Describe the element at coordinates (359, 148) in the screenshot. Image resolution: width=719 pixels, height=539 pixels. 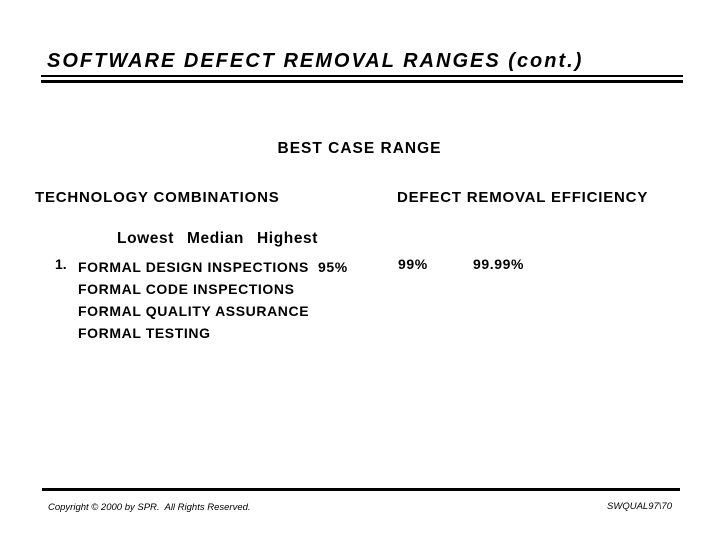
I see `section-heading: BEST CASE RANGE` at that location.